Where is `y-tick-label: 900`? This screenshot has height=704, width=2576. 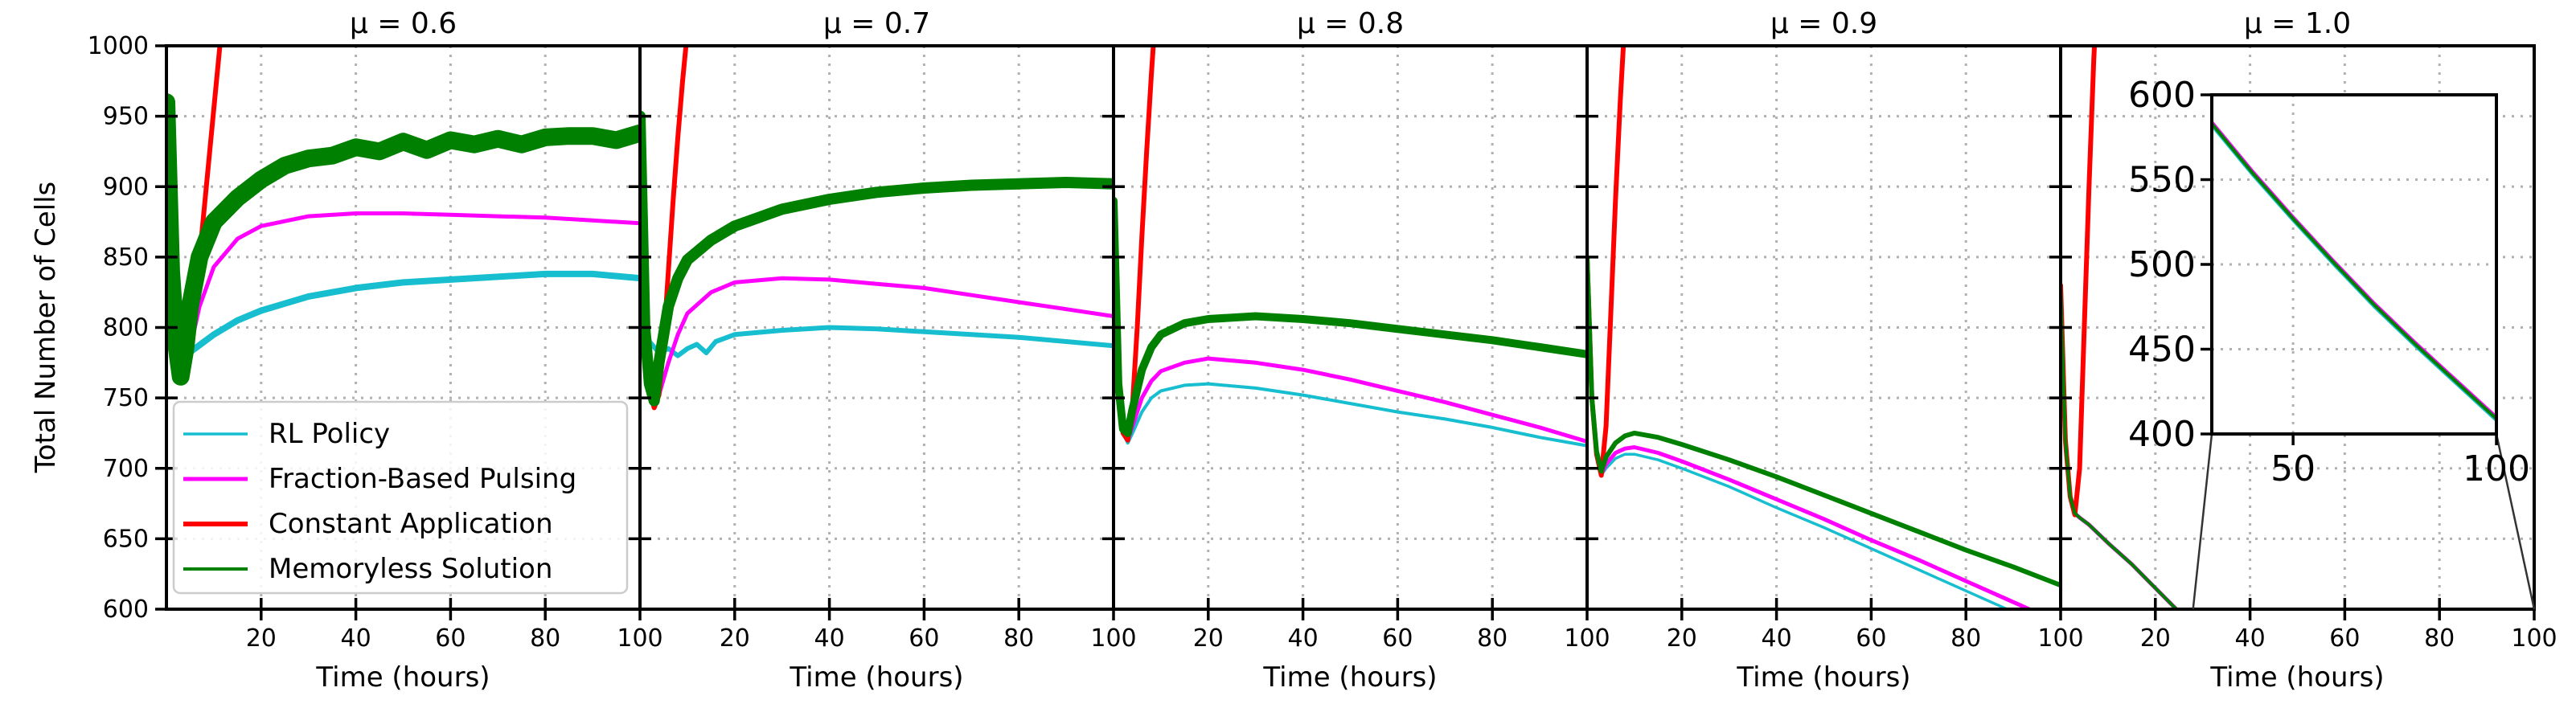
y-tick-label: 900 is located at coordinates (126, 187).